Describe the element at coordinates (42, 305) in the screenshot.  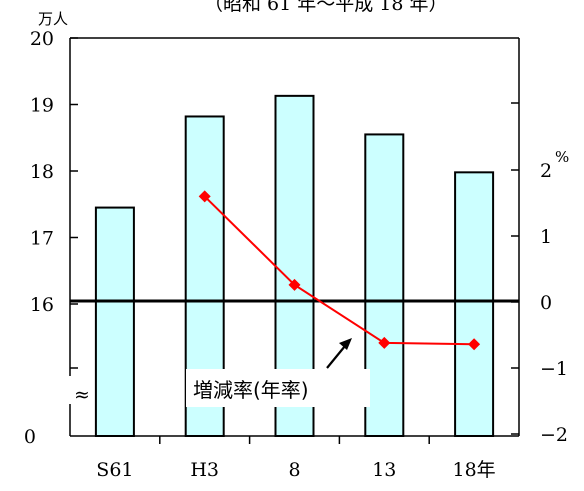
I see `left-tick-label: 16` at that location.